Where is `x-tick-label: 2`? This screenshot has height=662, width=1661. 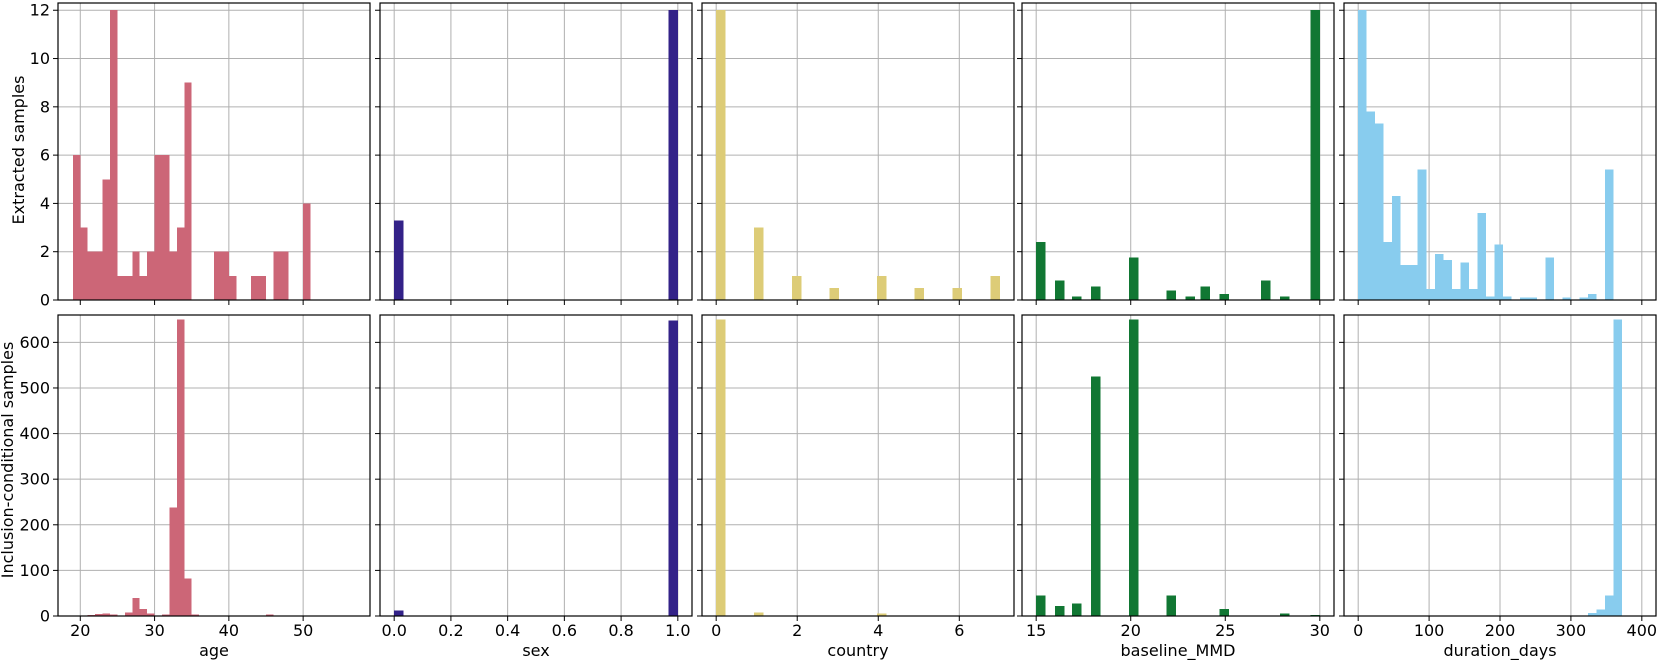
x-tick-label: 2 is located at coordinates (797, 630).